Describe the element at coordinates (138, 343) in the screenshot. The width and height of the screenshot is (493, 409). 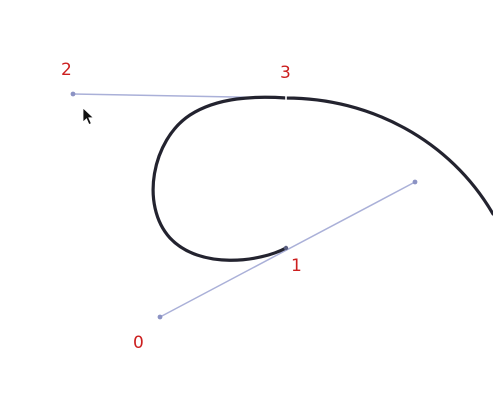
I see `point-label-0: 0` at that location.